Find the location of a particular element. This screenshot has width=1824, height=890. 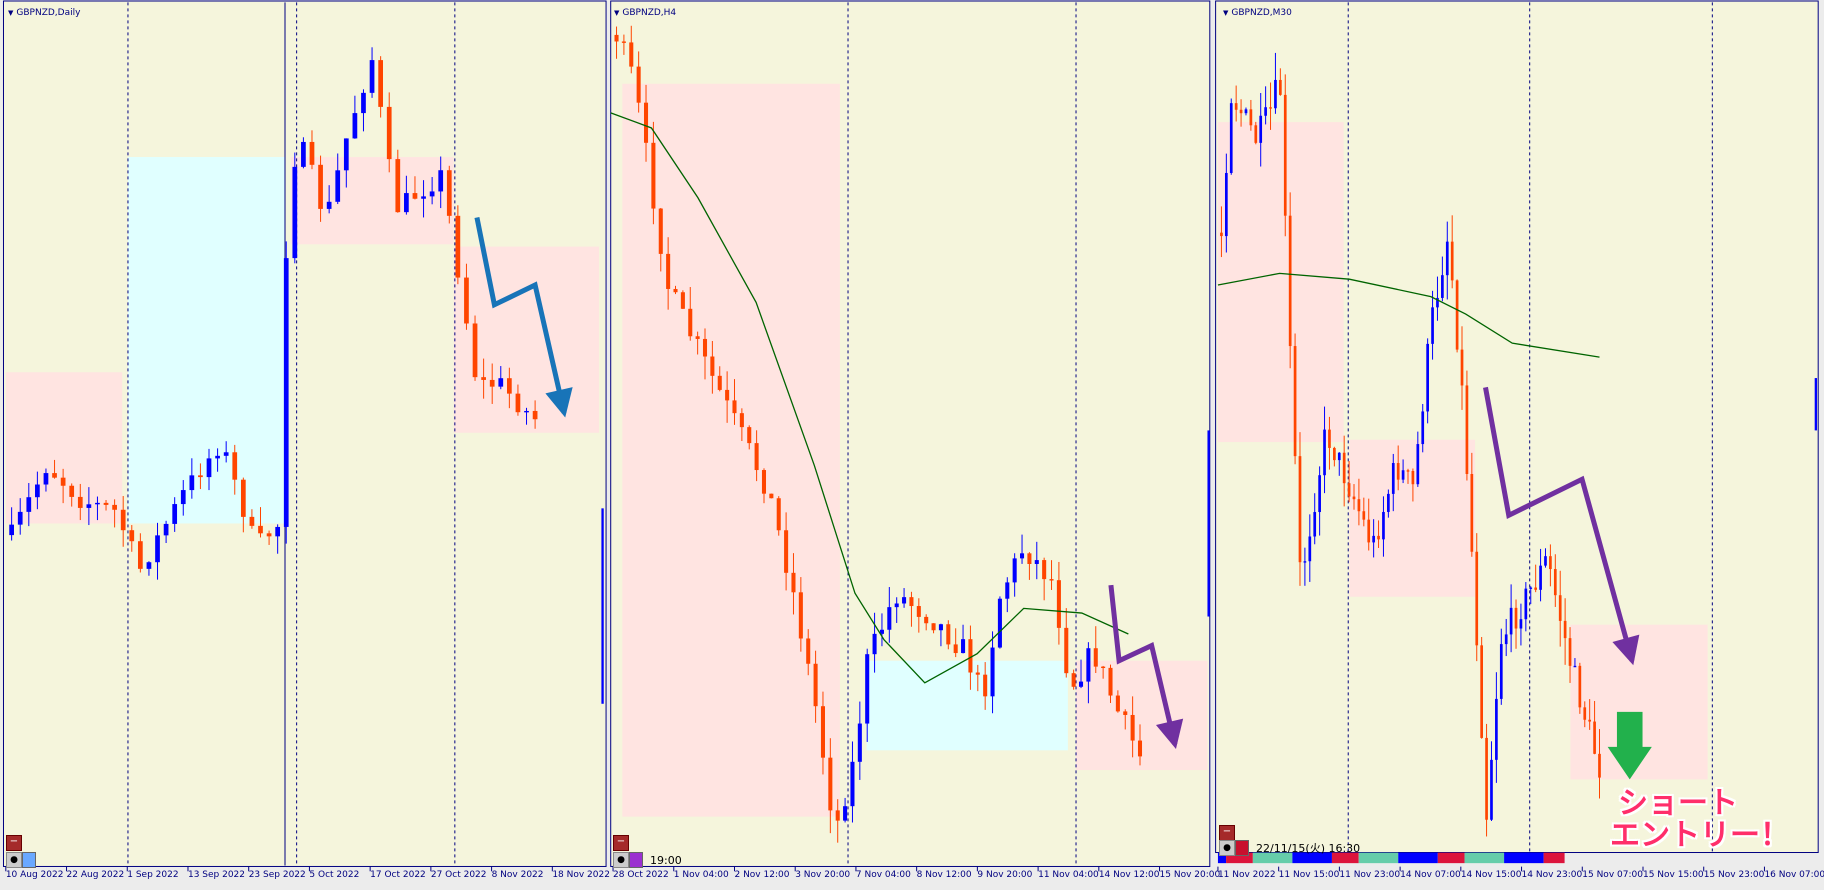

time-axis-label: 8 Nov 2022 is located at coordinates (517, 875).